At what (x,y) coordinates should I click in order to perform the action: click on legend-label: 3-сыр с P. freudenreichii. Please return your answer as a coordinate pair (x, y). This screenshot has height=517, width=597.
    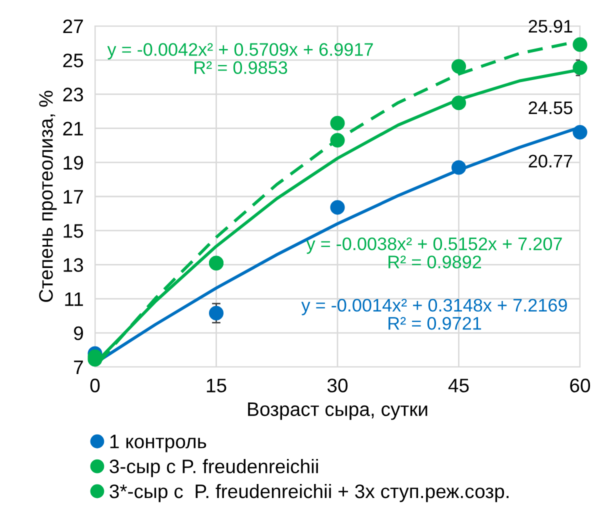
    Looking at the image, I should click on (214, 468).